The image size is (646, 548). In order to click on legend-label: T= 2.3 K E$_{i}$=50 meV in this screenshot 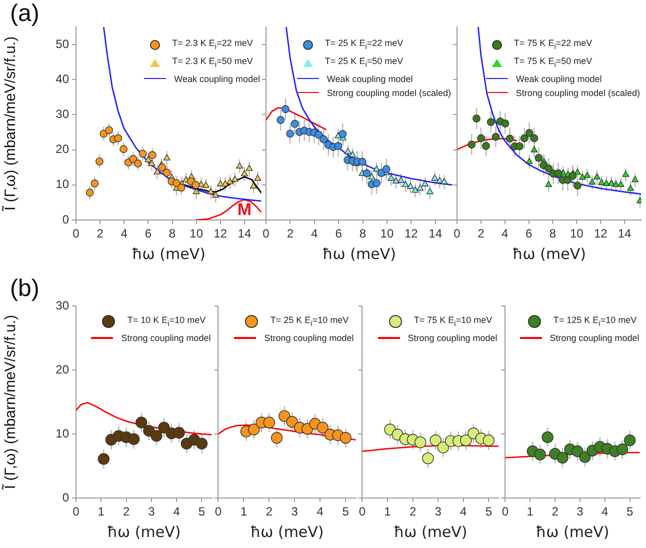, I will do `click(212, 62)`.